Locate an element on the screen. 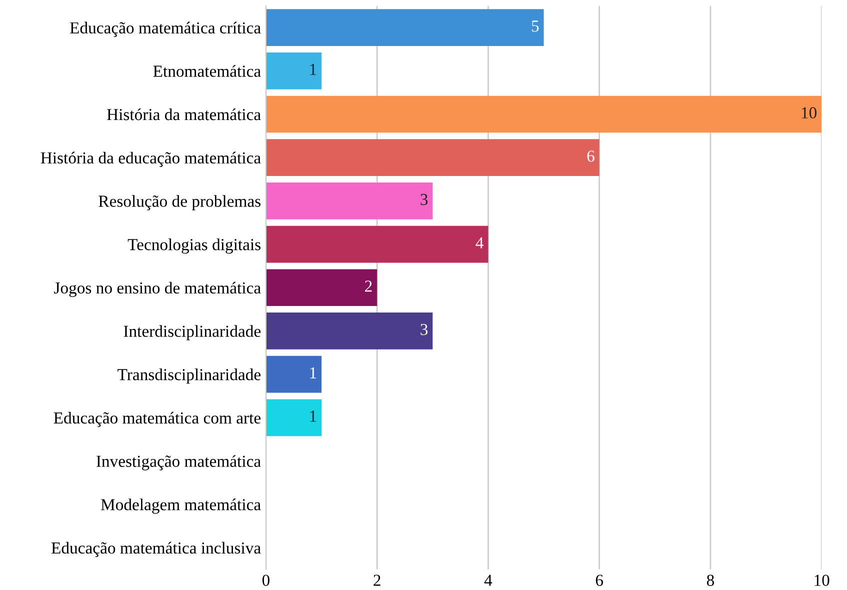  y-tick-label: Etnomatemática is located at coordinates (207, 71).